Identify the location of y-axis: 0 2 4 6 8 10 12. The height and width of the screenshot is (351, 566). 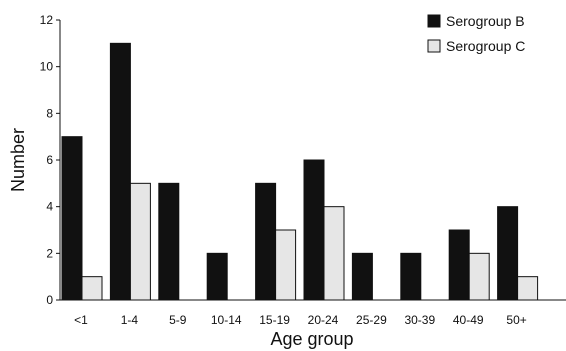
(50, 160).